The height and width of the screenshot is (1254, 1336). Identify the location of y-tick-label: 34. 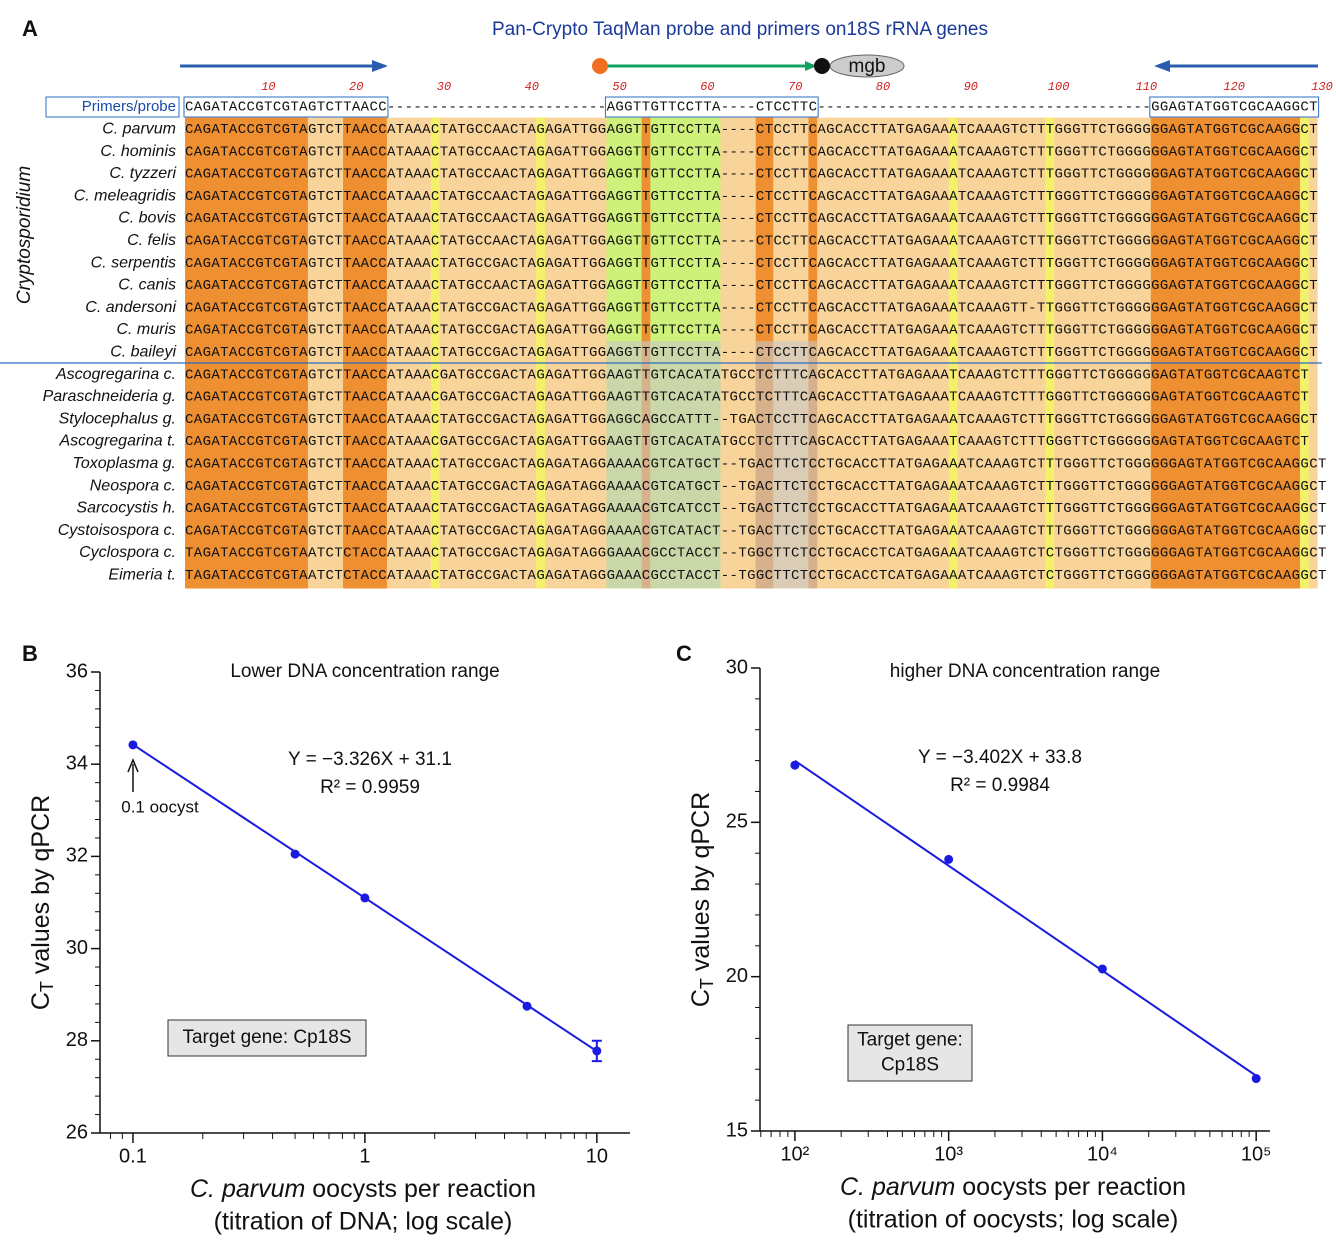
(77, 763).